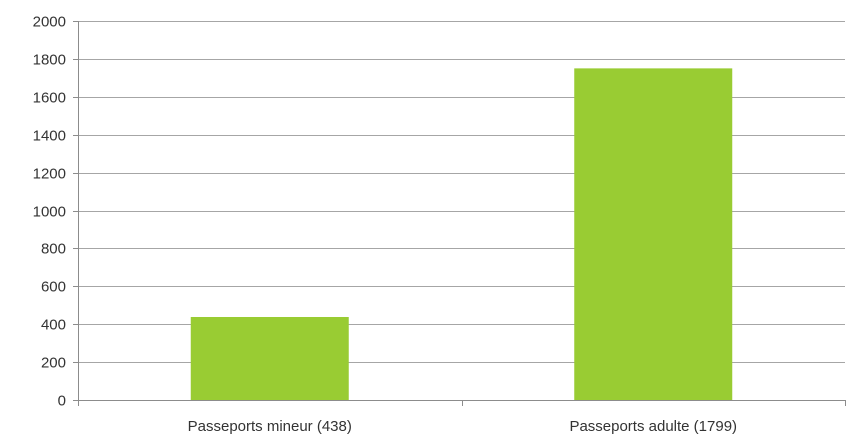  I want to click on y-tick-label-600: 600, so click(53, 287).